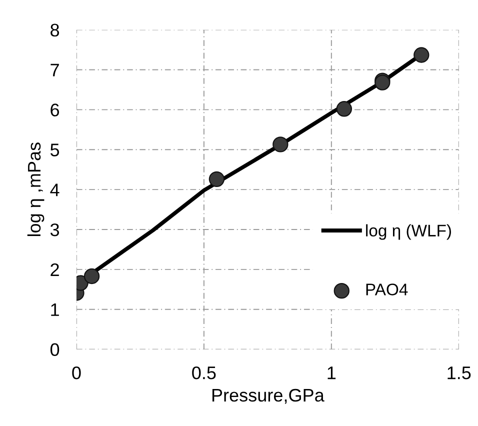 Image resolution: width=478 pixels, height=426 pixels. Describe the element at coordinates (268, 396) in the screenshot. I see `x-axis-title: Pressure,GPa` at that location.